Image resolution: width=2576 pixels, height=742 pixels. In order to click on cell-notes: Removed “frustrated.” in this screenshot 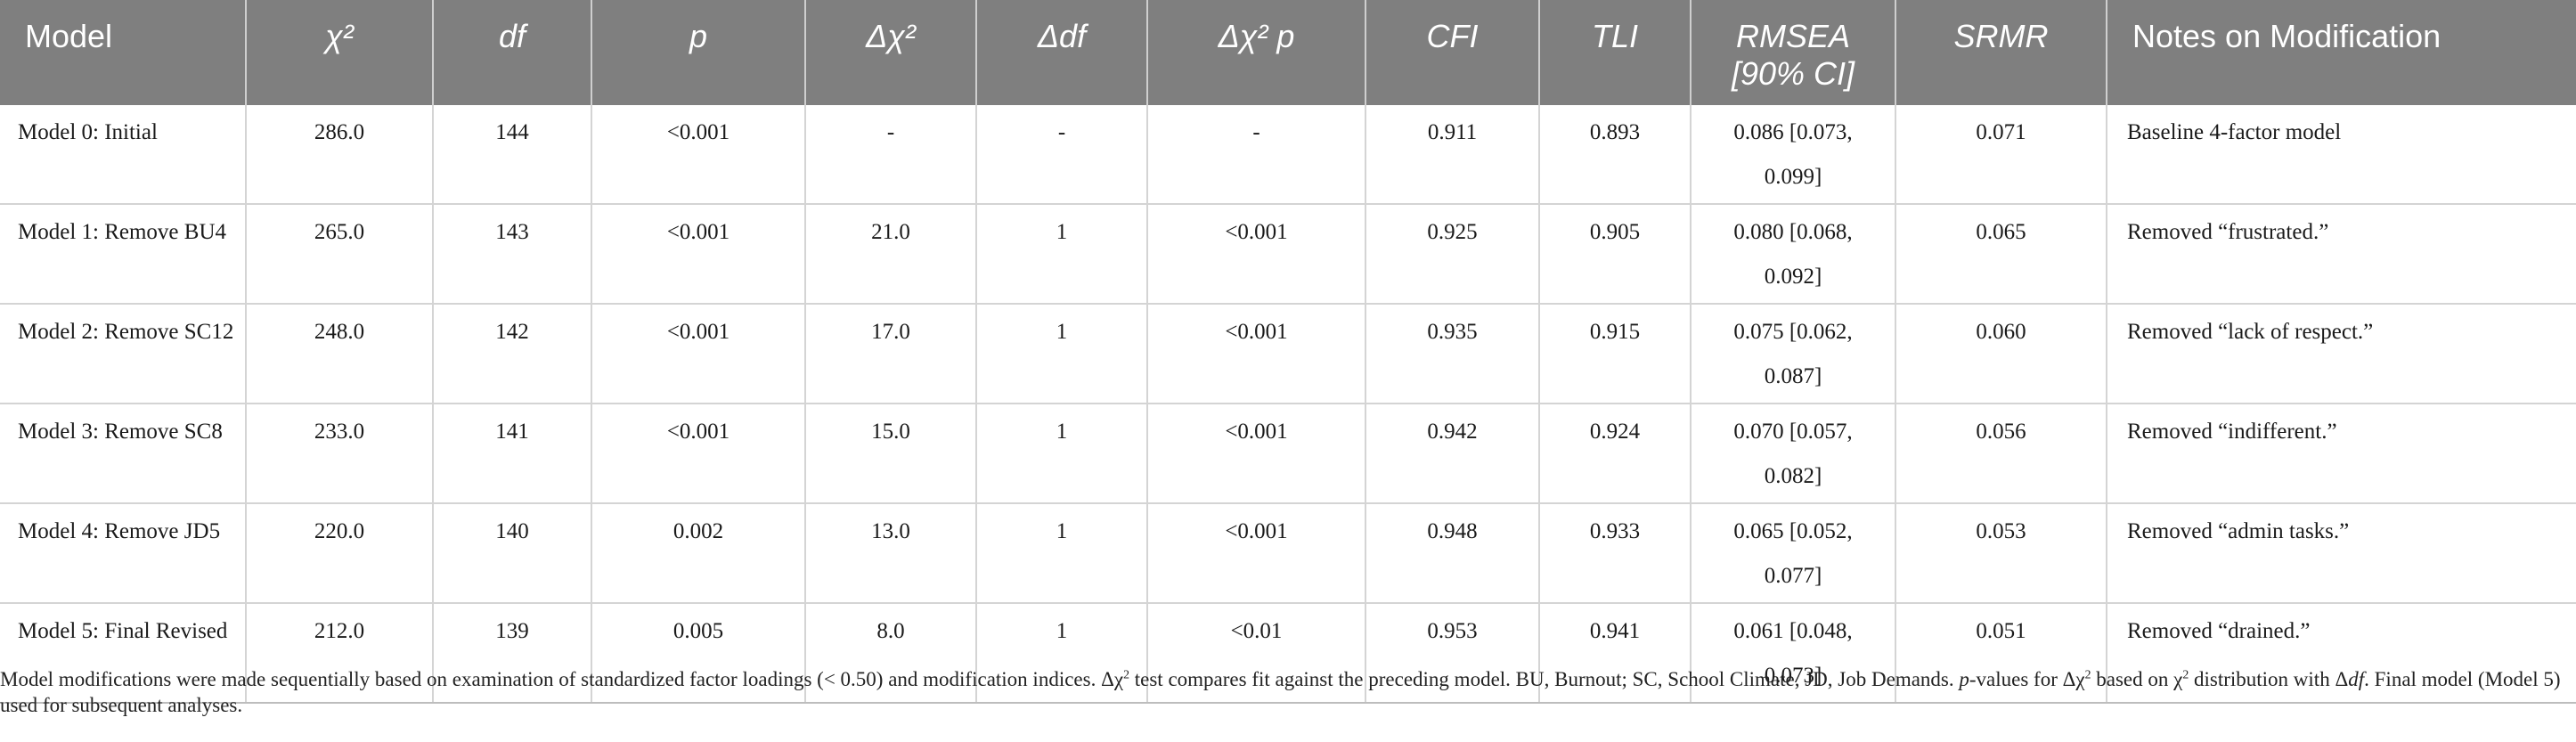, I will do `click(2341, 255)`.